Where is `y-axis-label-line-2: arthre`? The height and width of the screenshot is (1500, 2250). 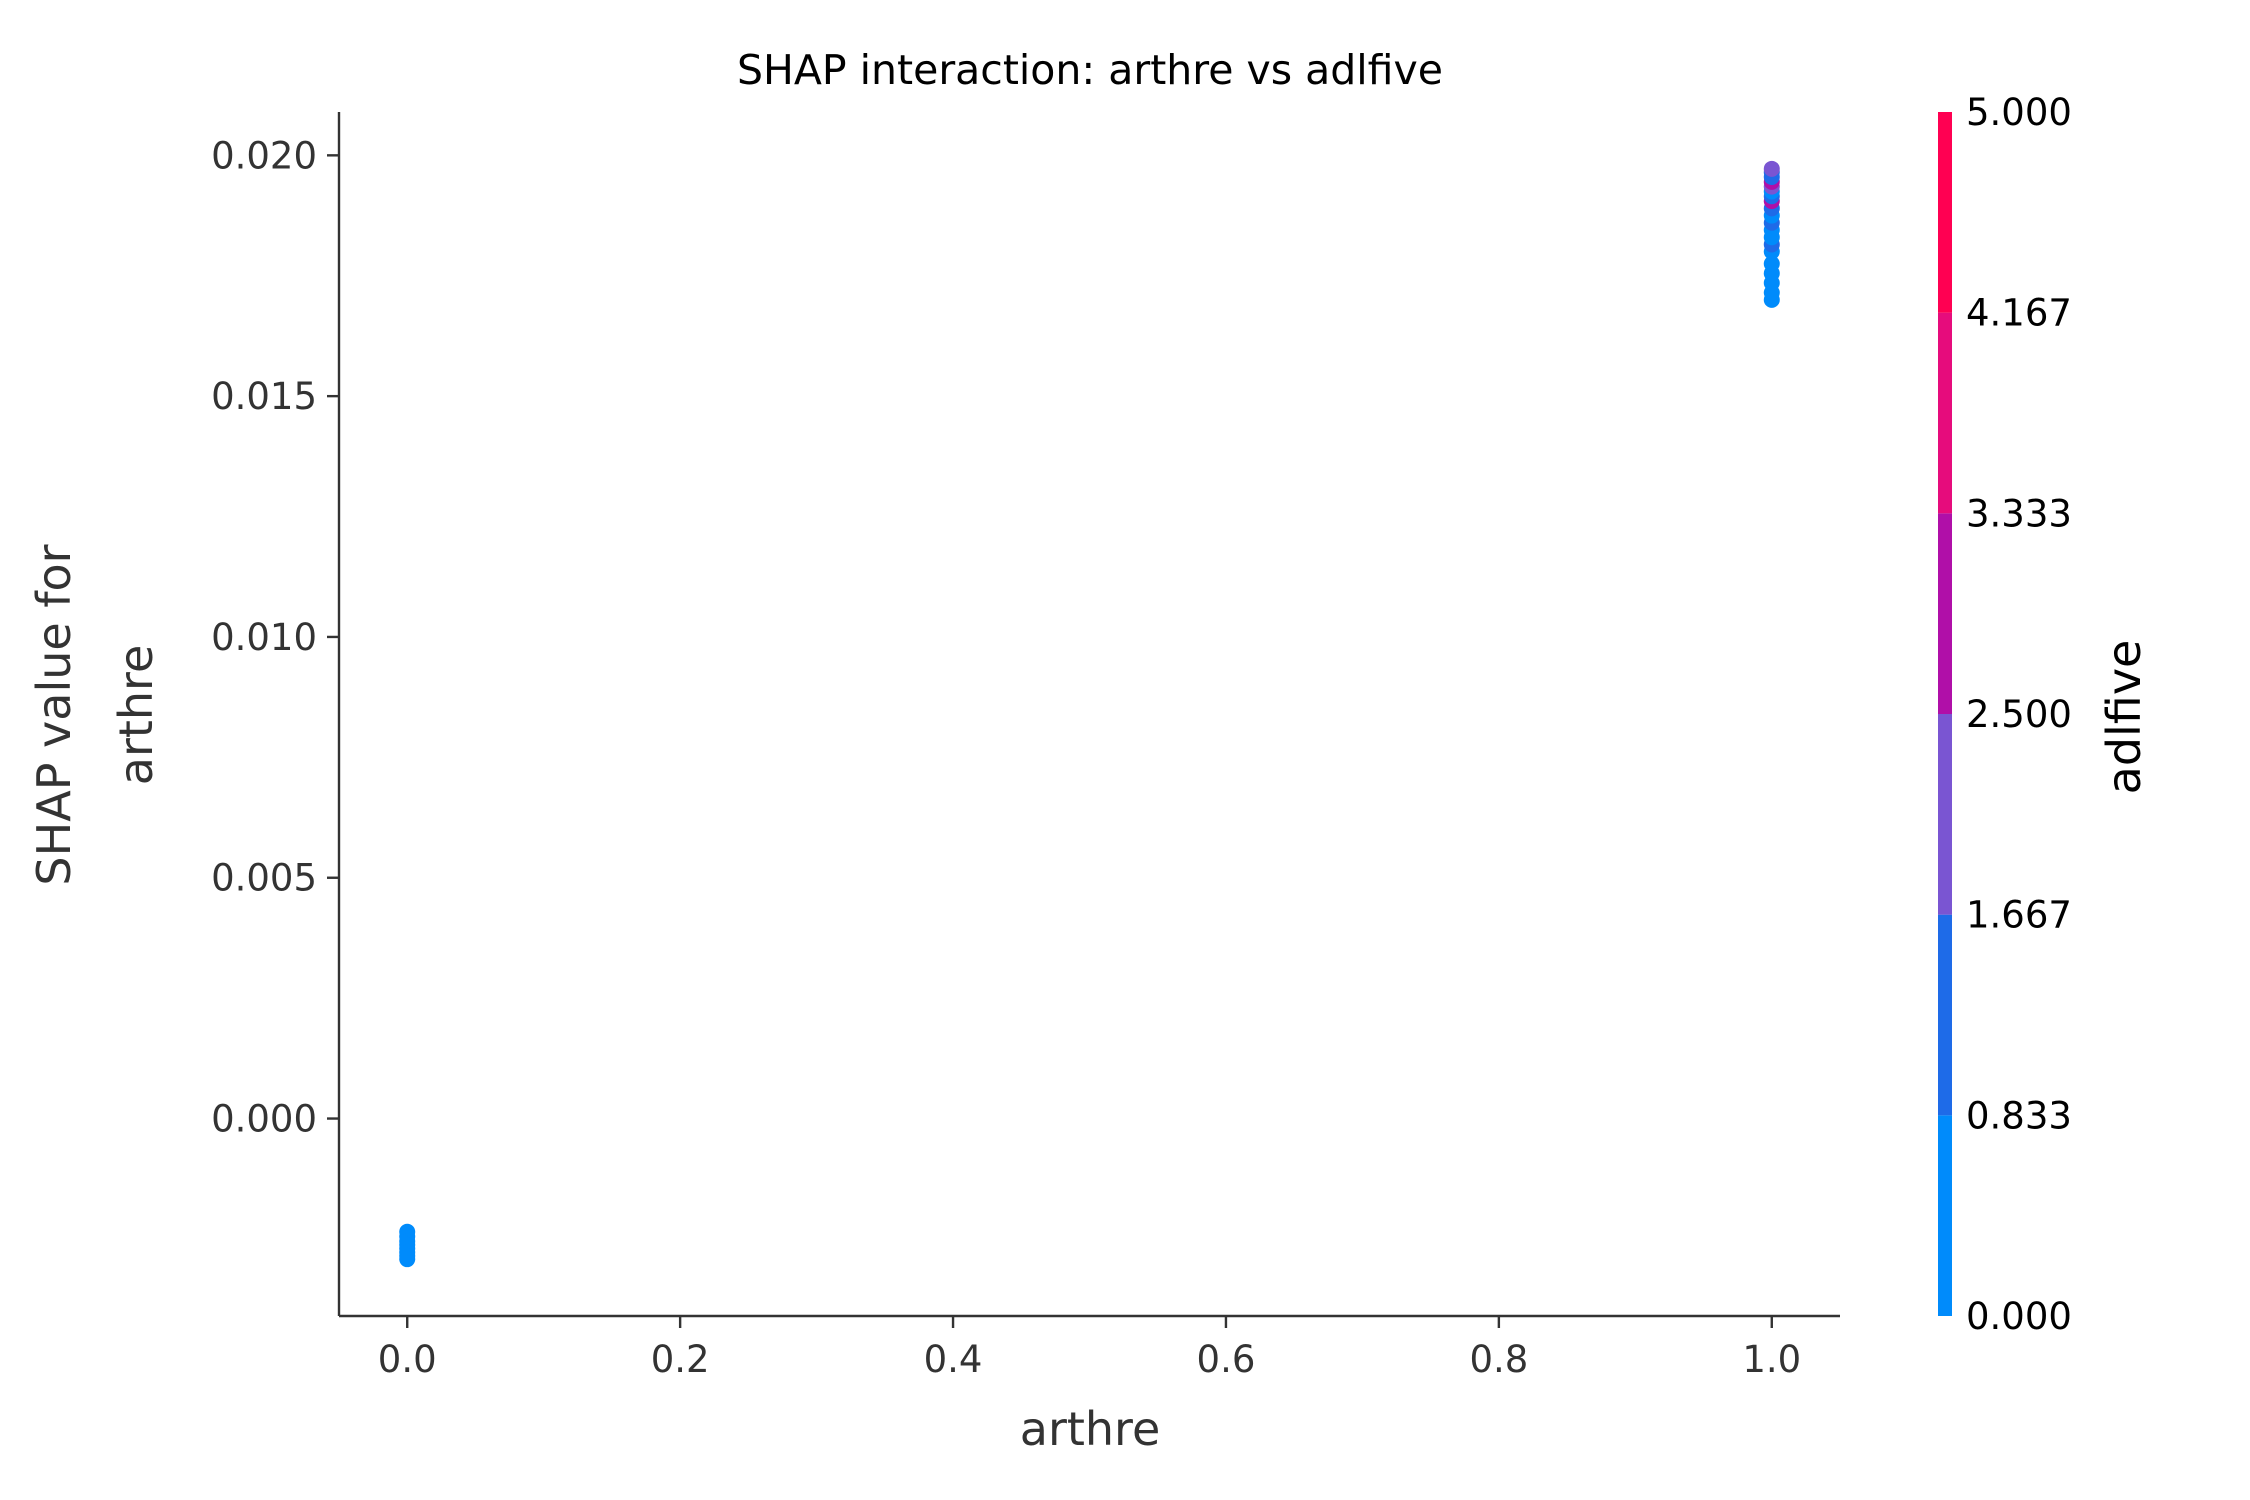
y-axis-label-line-2: arthre is located at coordinates (136, 715).